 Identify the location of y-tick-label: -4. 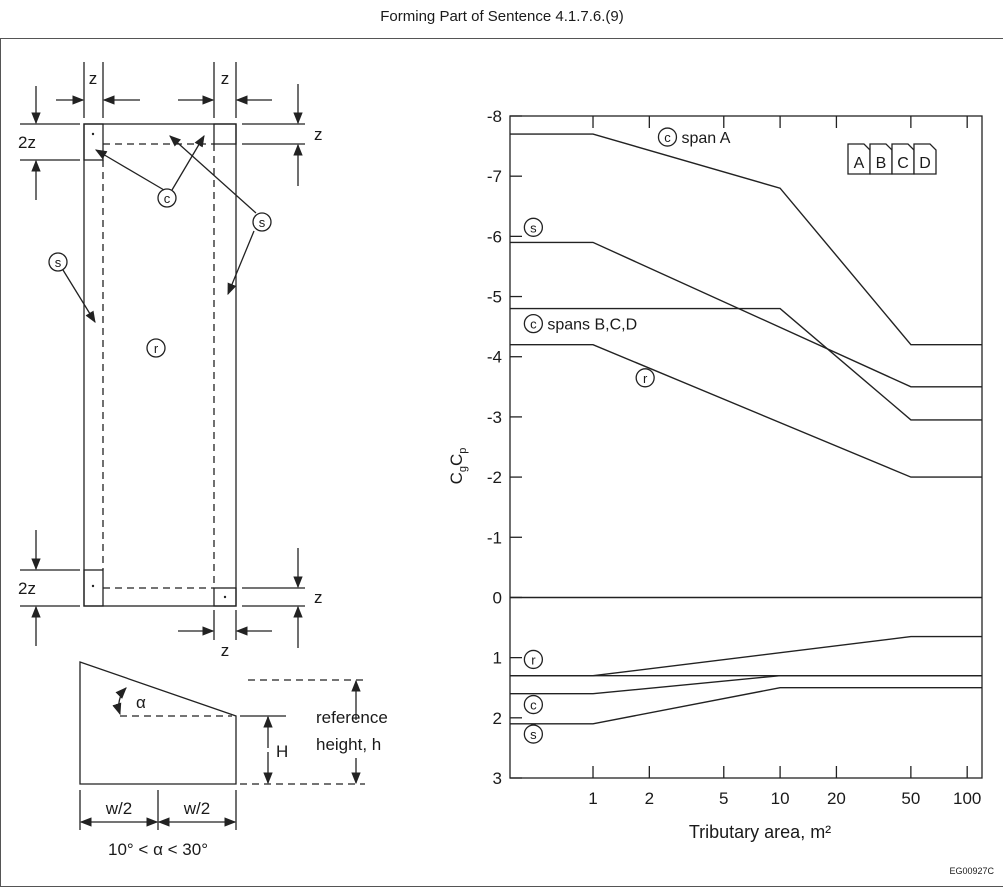
(494, 357).